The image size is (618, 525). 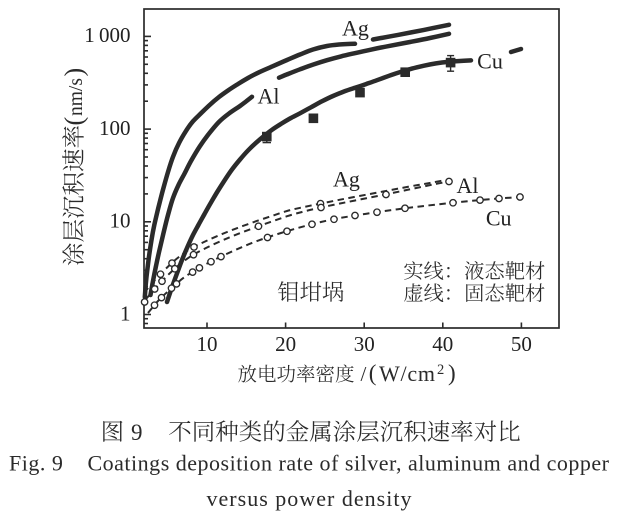 I want to click on svg-text: 9, so click(x=137, y=432).